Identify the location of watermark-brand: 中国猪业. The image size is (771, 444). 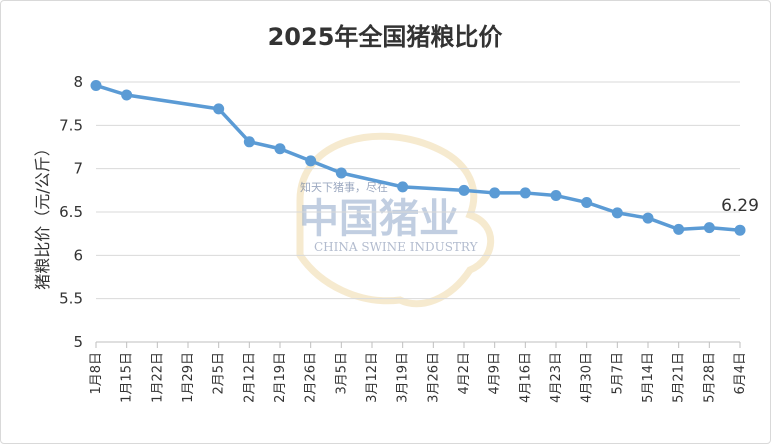
(379, 219).